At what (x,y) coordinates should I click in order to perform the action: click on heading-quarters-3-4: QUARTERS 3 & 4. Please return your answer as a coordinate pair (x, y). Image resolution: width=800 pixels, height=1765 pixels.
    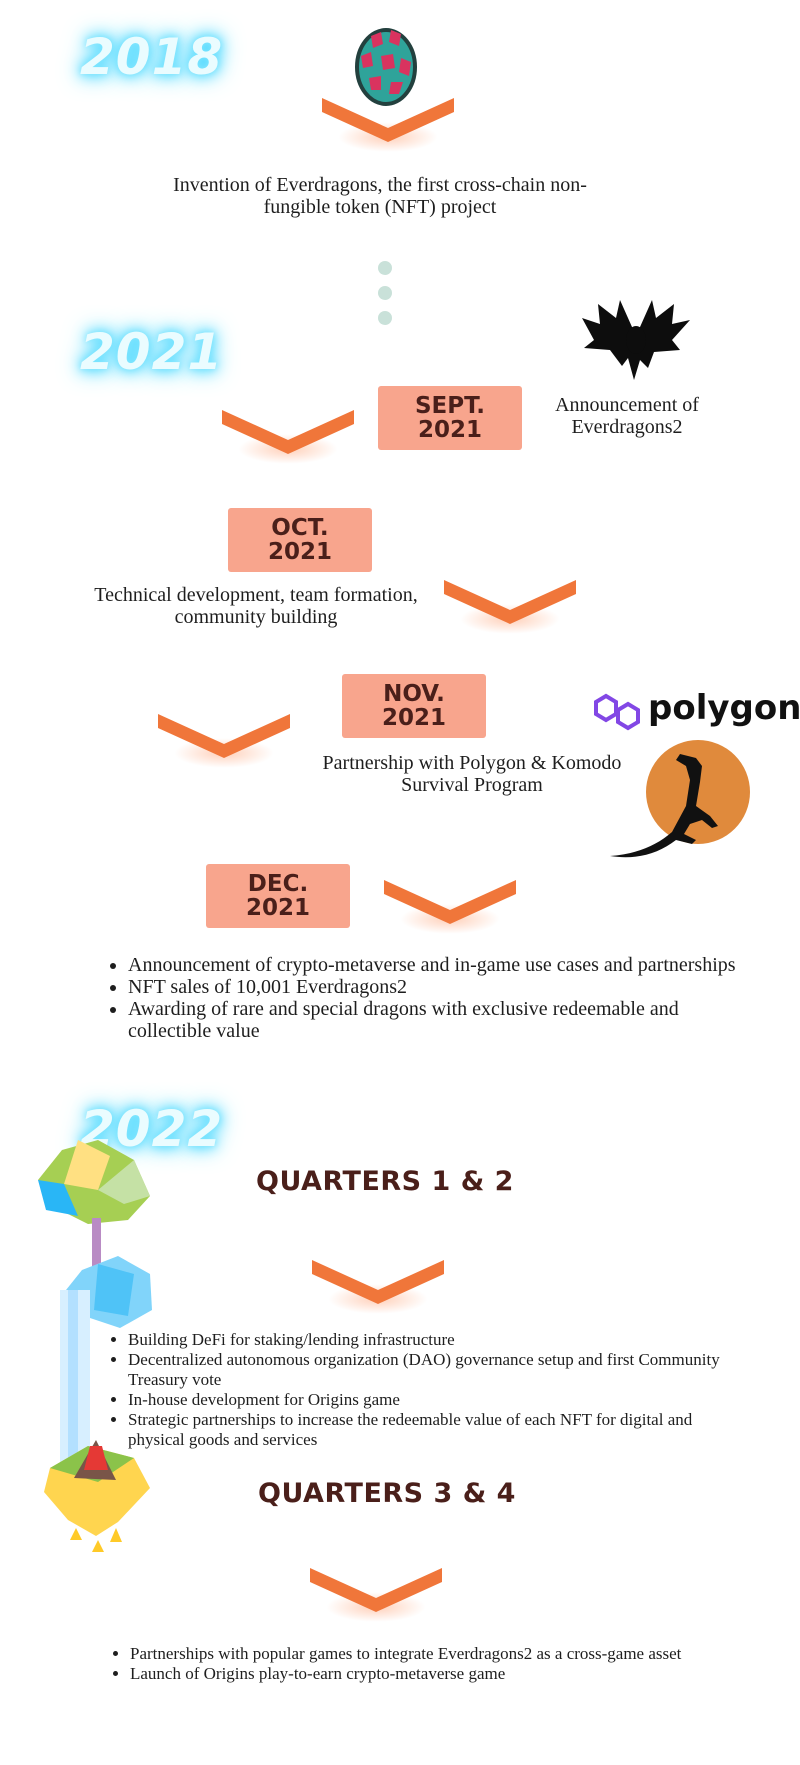
    Looking at the image, I should click on (387, 1493).